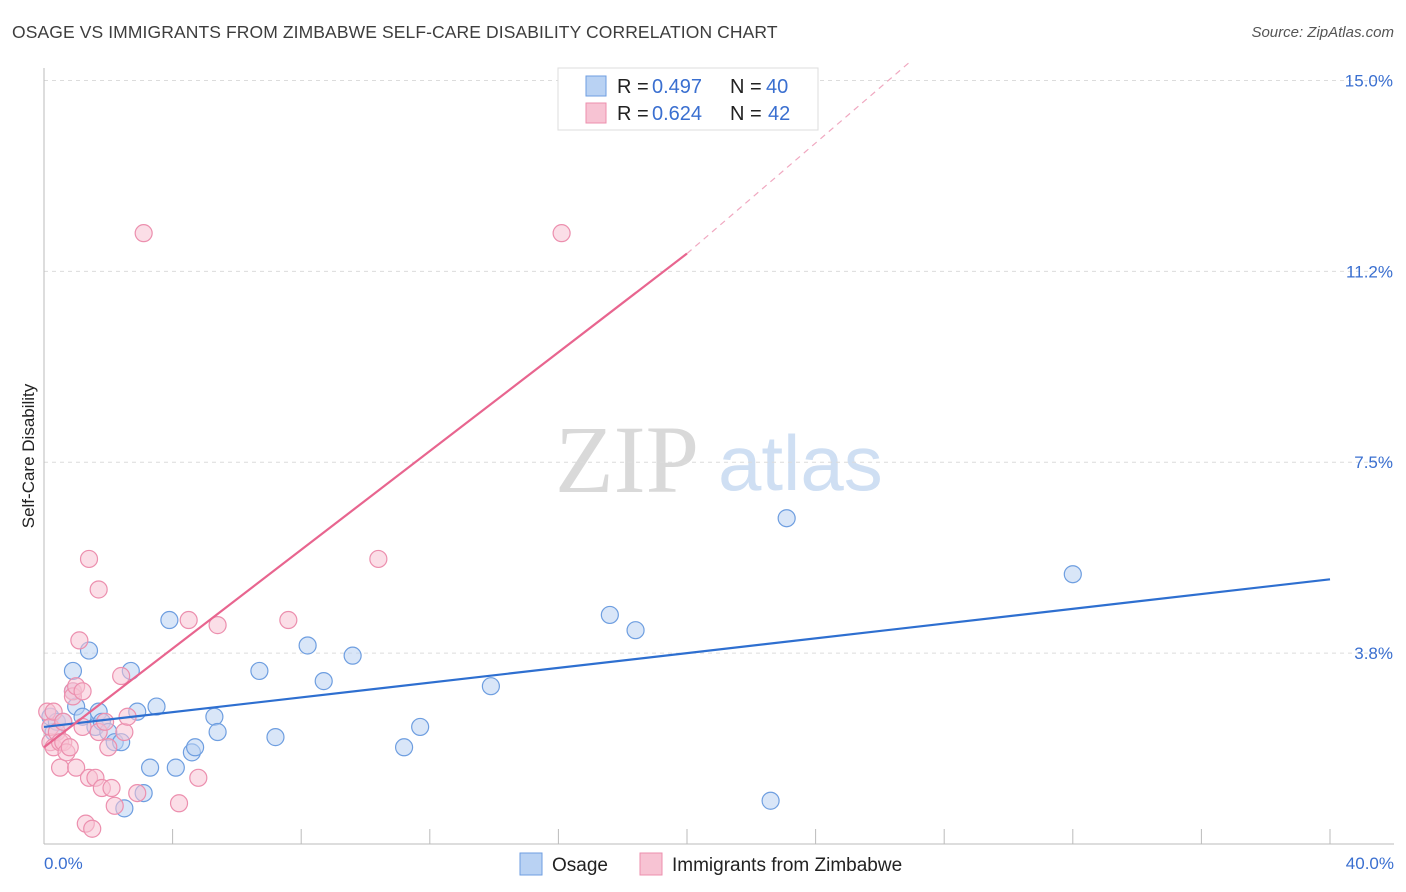 This screenshot has height=892, width=1406. What do you see at coordinates (1373, 462) in the screenshot?
I see `y-tick-label: 7.5%` at bounding box center [1373, 462].